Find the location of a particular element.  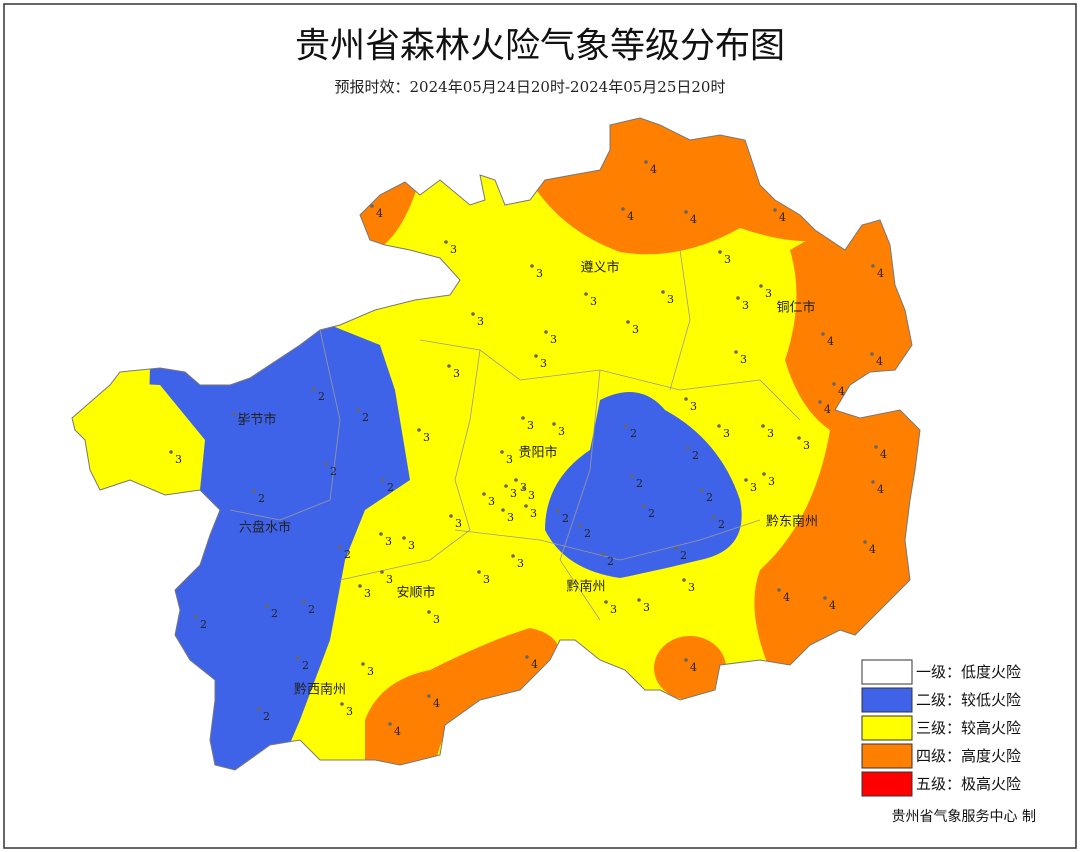

city-label: 黔东南州 is located at coordinates (792, 522).